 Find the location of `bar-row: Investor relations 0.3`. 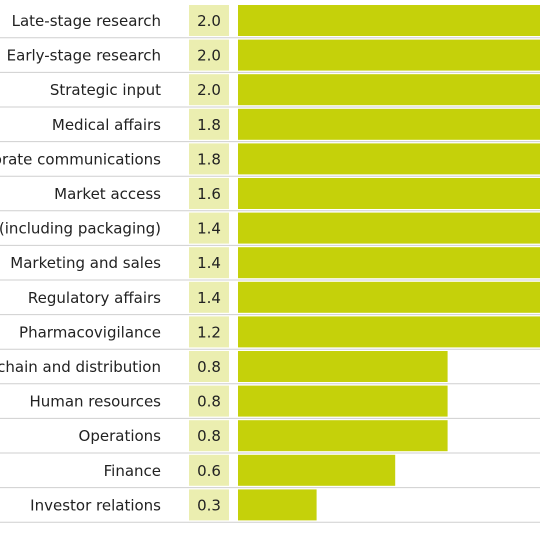

bar-row: Investor relations 0.3 is located at coordinates (270, 506).